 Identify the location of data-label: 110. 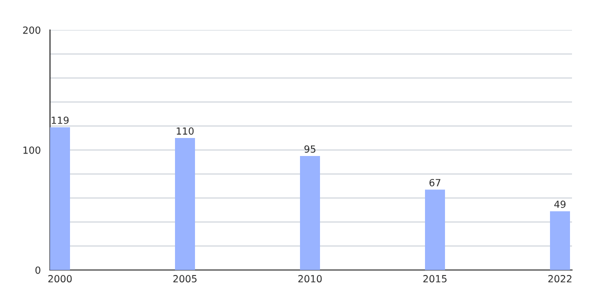
(185, 131).